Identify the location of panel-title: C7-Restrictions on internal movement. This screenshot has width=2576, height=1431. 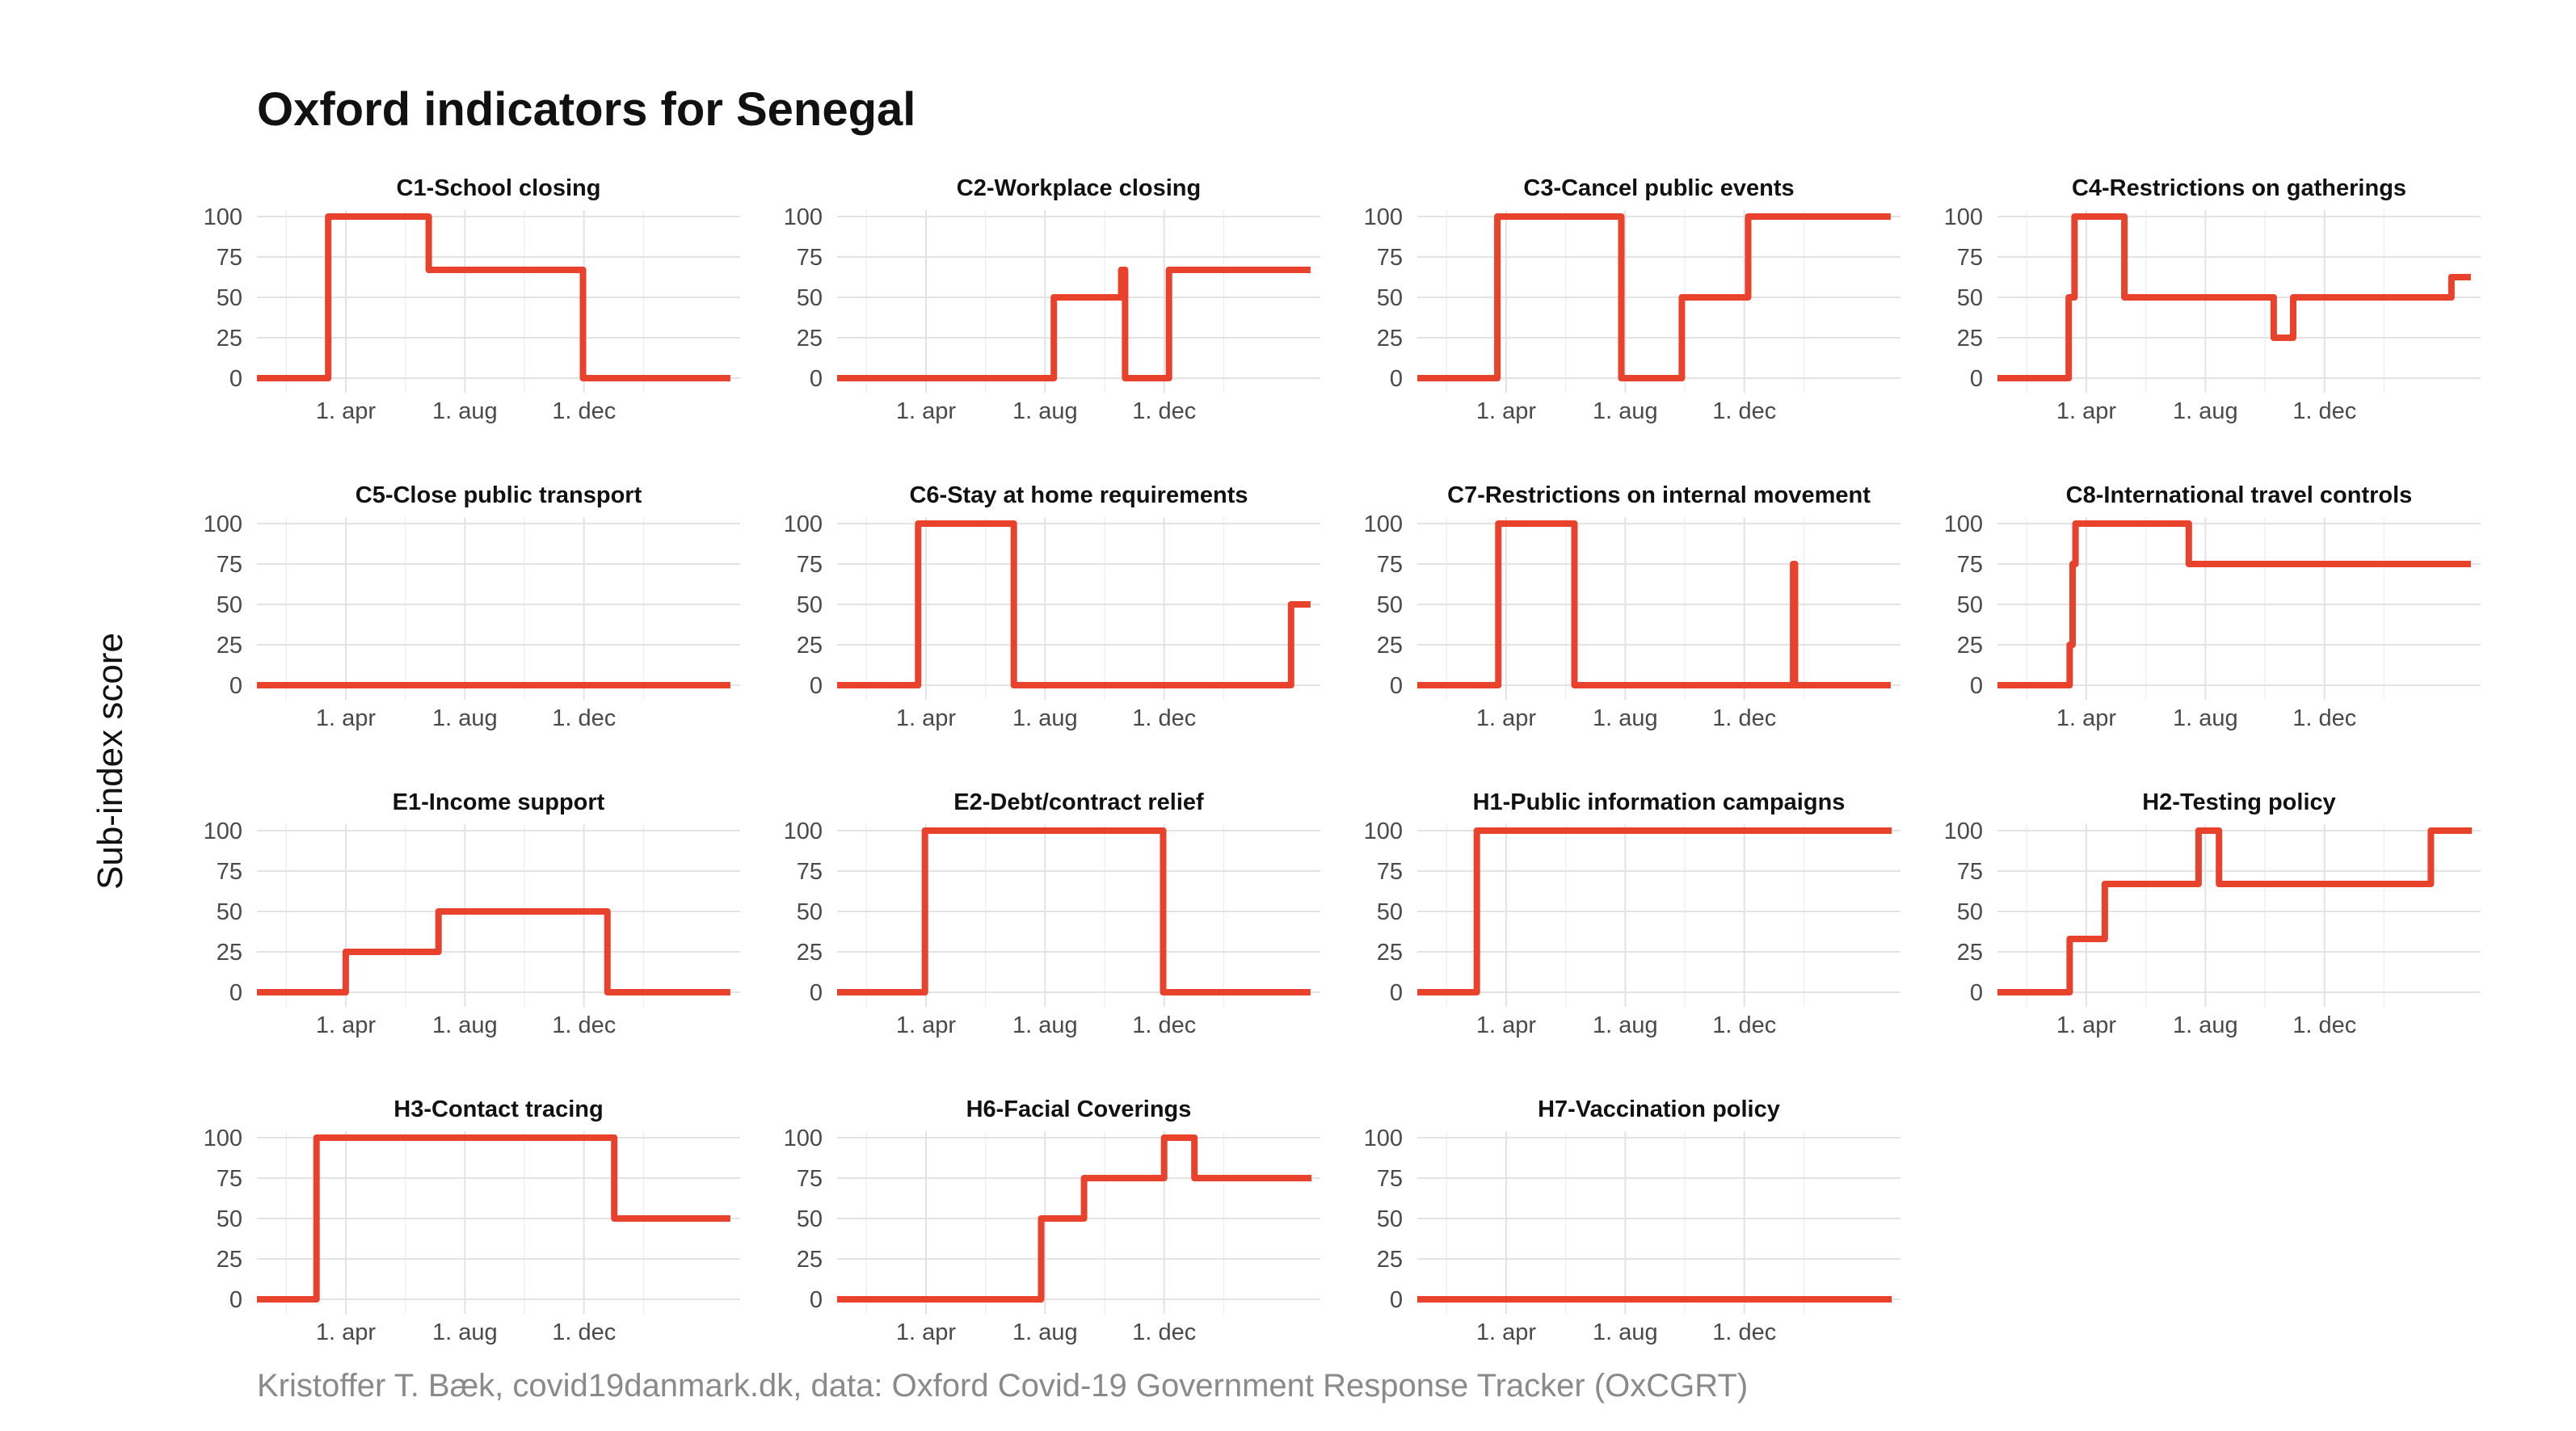
(1659, 495).